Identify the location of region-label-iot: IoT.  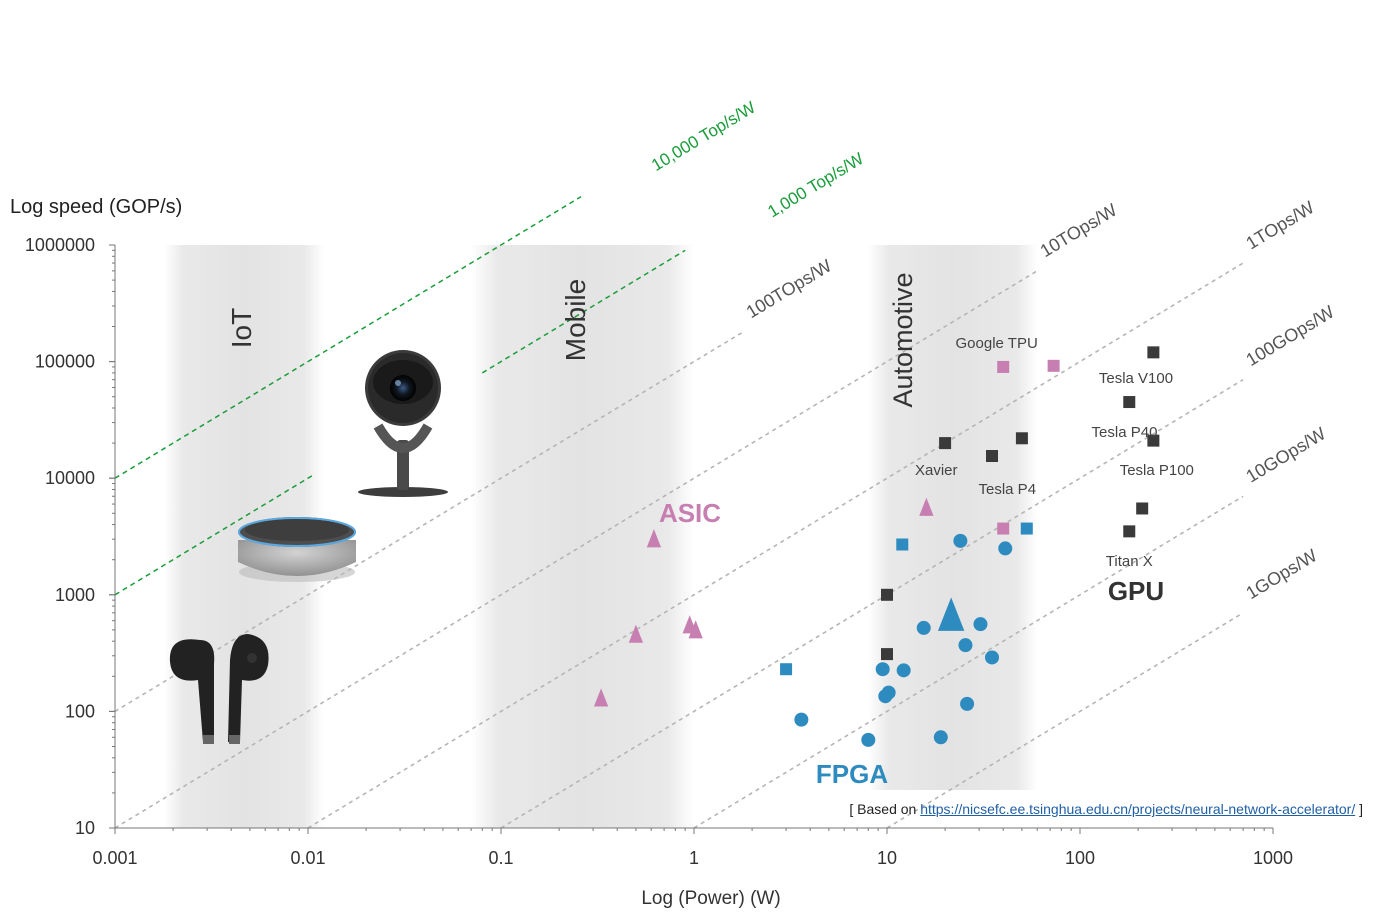
(241, 328).